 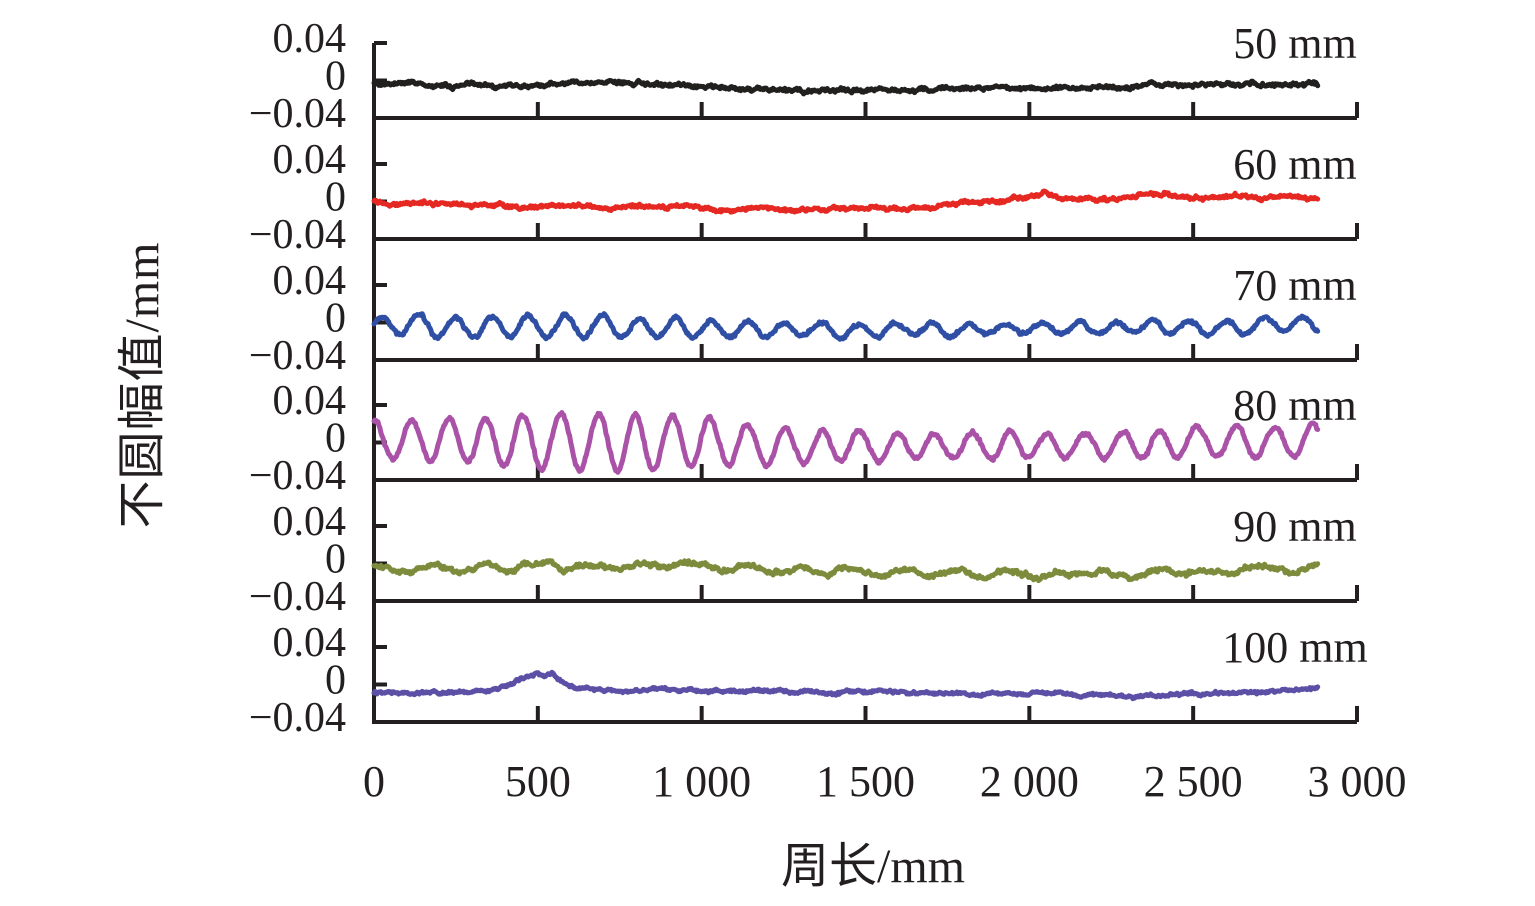 What do you see at coordinates (1294, 526) in the screenshot?
I see `panel-label-90-mm: 90 mm` at bounding box center [1294, 526].